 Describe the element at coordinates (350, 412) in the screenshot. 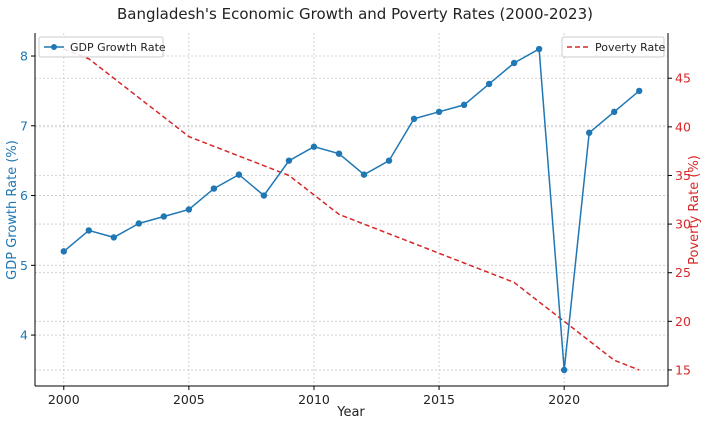

I see `x-axis-label: Year` at that location.